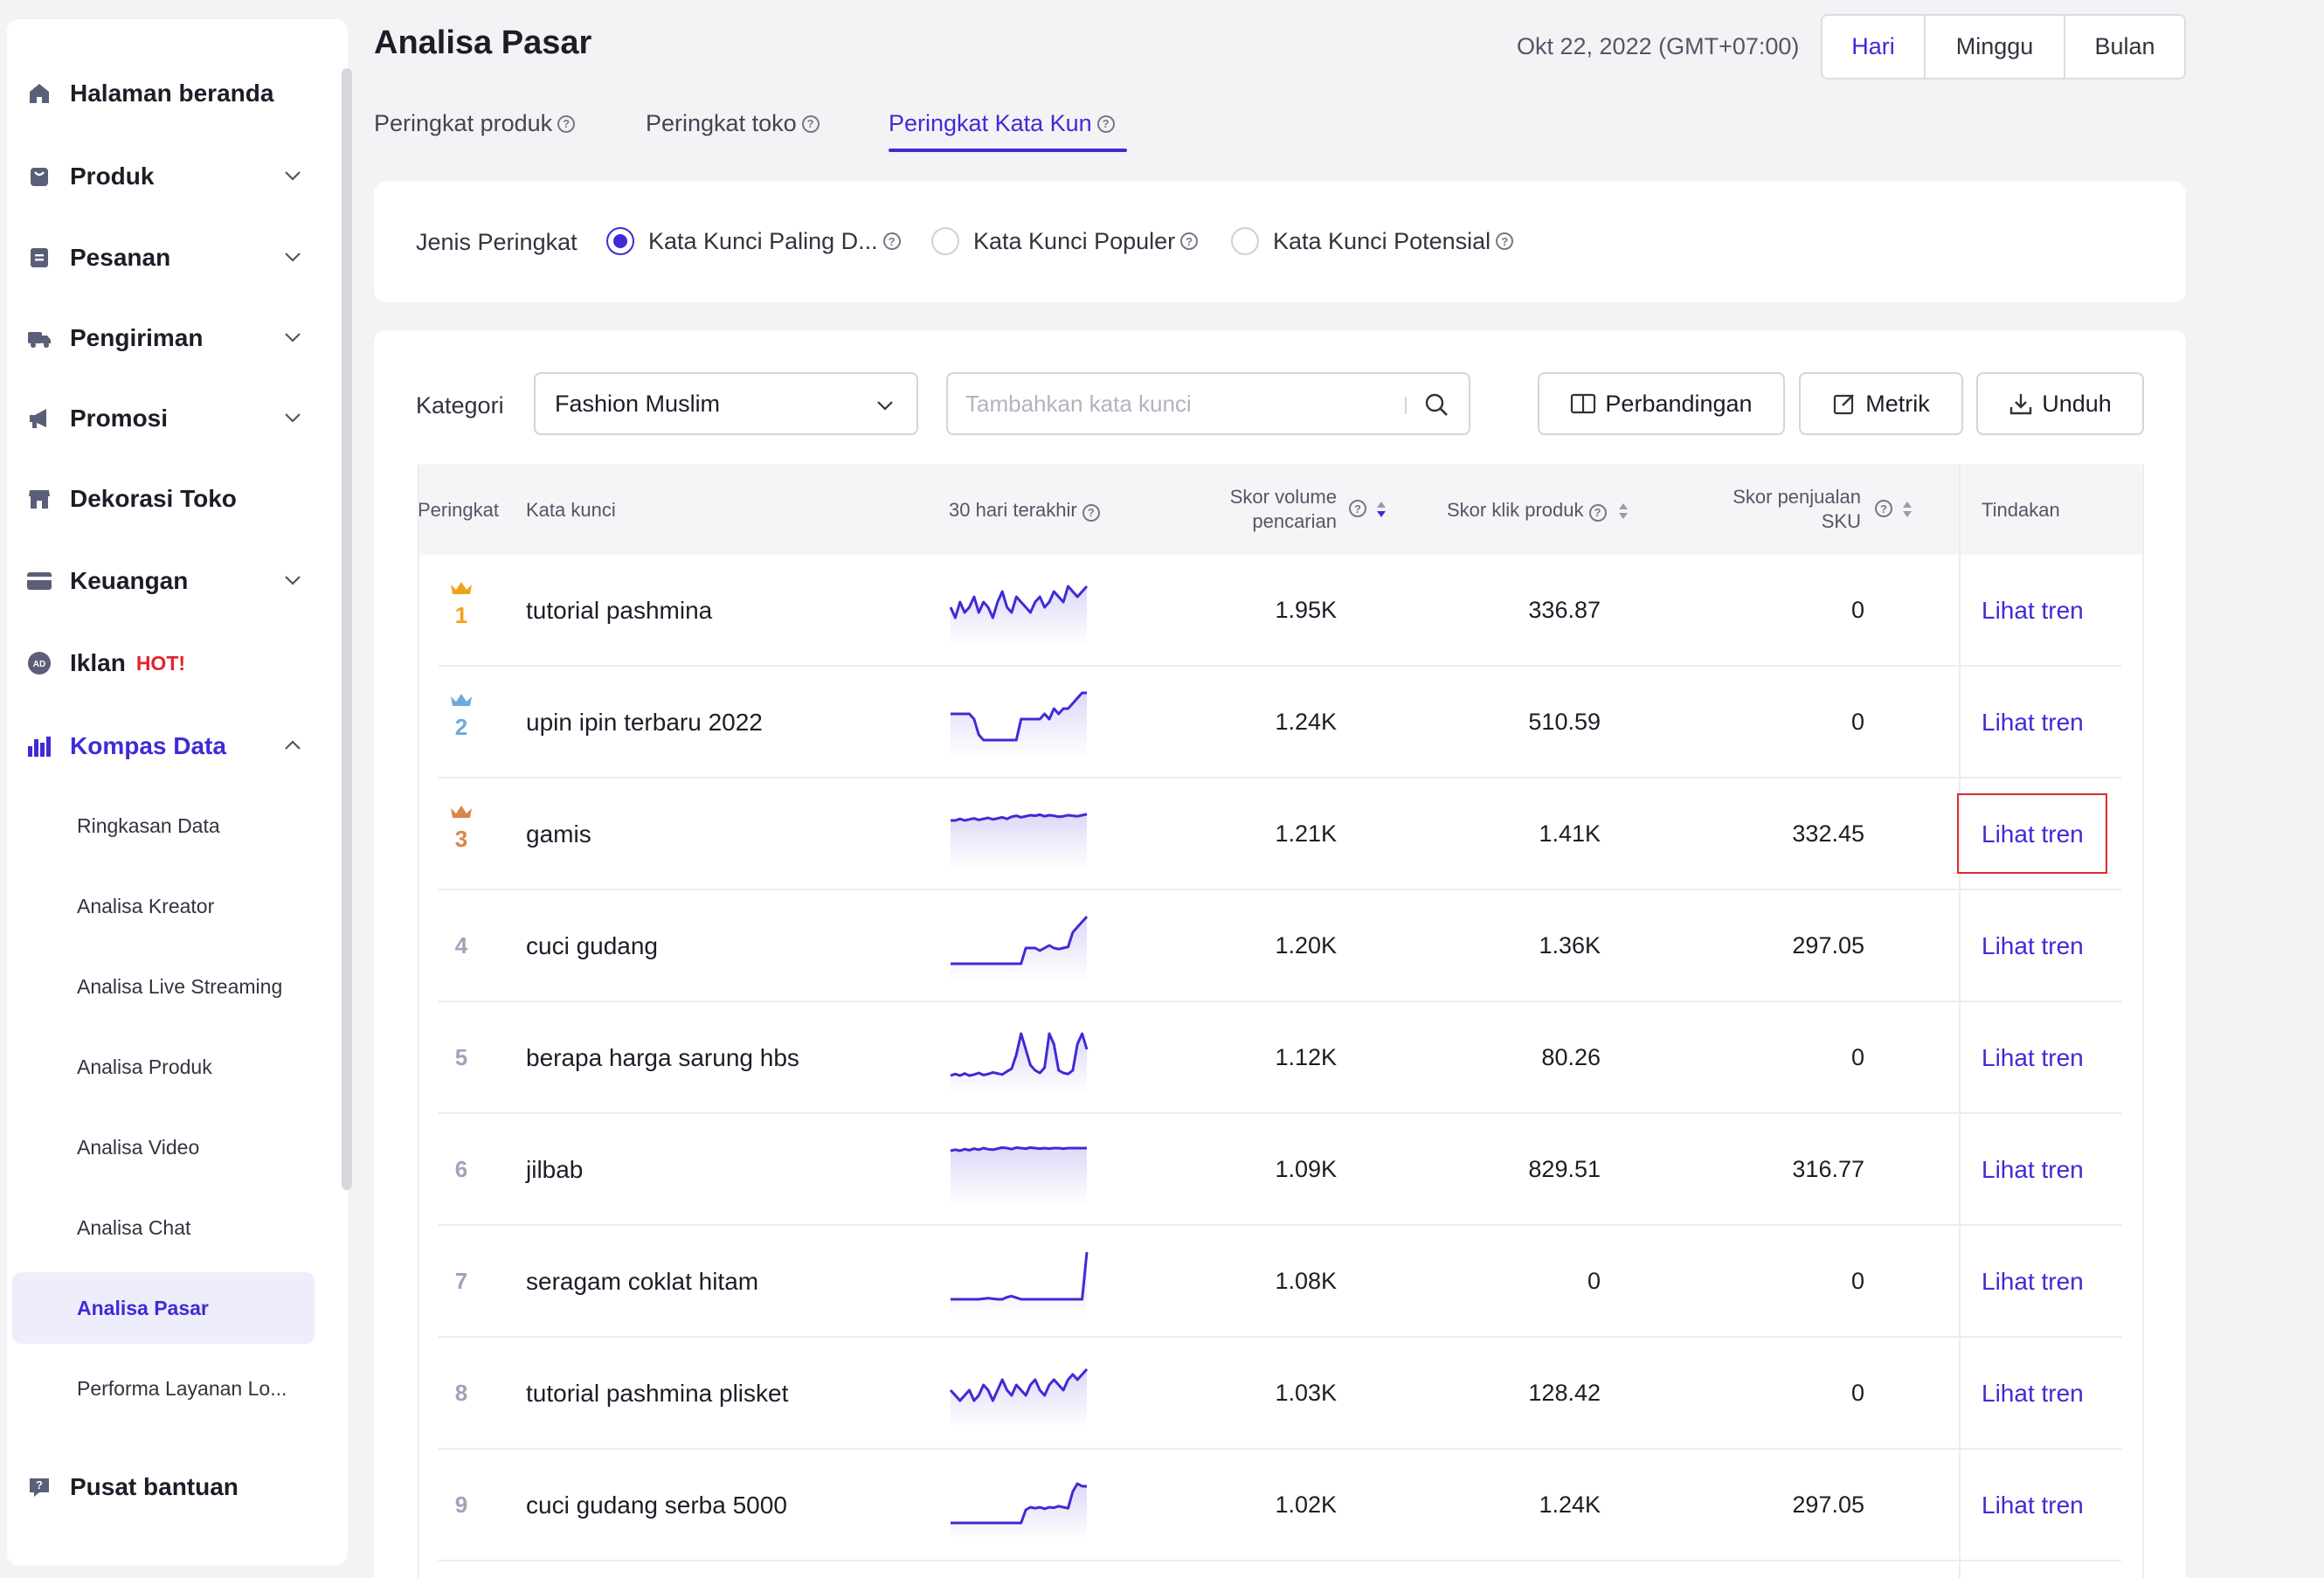 Image resolution: width=2324 pixels, height=1578 pixels. I want to click on nav-item-kompas-data: Kompas Data, so click(166, 746).